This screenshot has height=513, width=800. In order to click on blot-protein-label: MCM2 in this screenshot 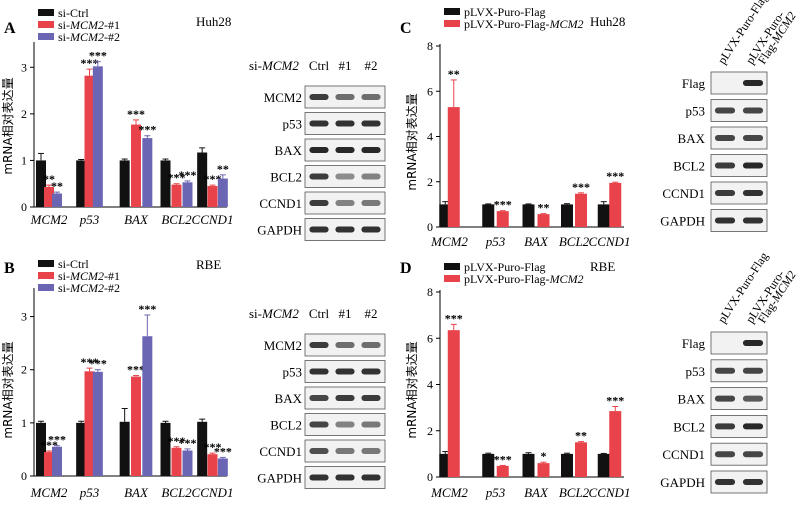, I will do `click(283, 97)`.